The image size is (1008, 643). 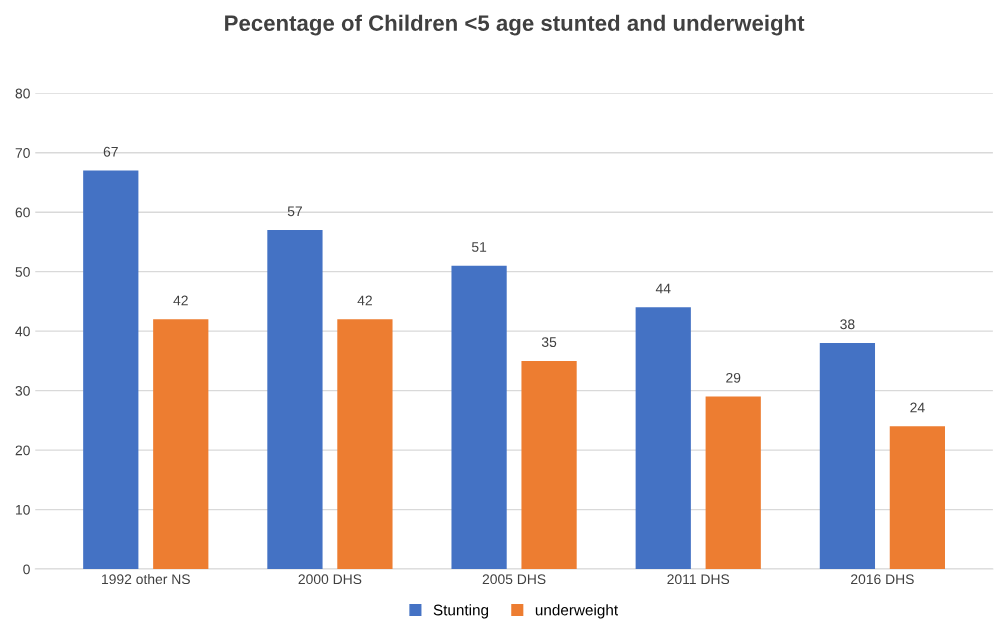 I want to click on legend-label: underweight, so click(x=576, y=611).